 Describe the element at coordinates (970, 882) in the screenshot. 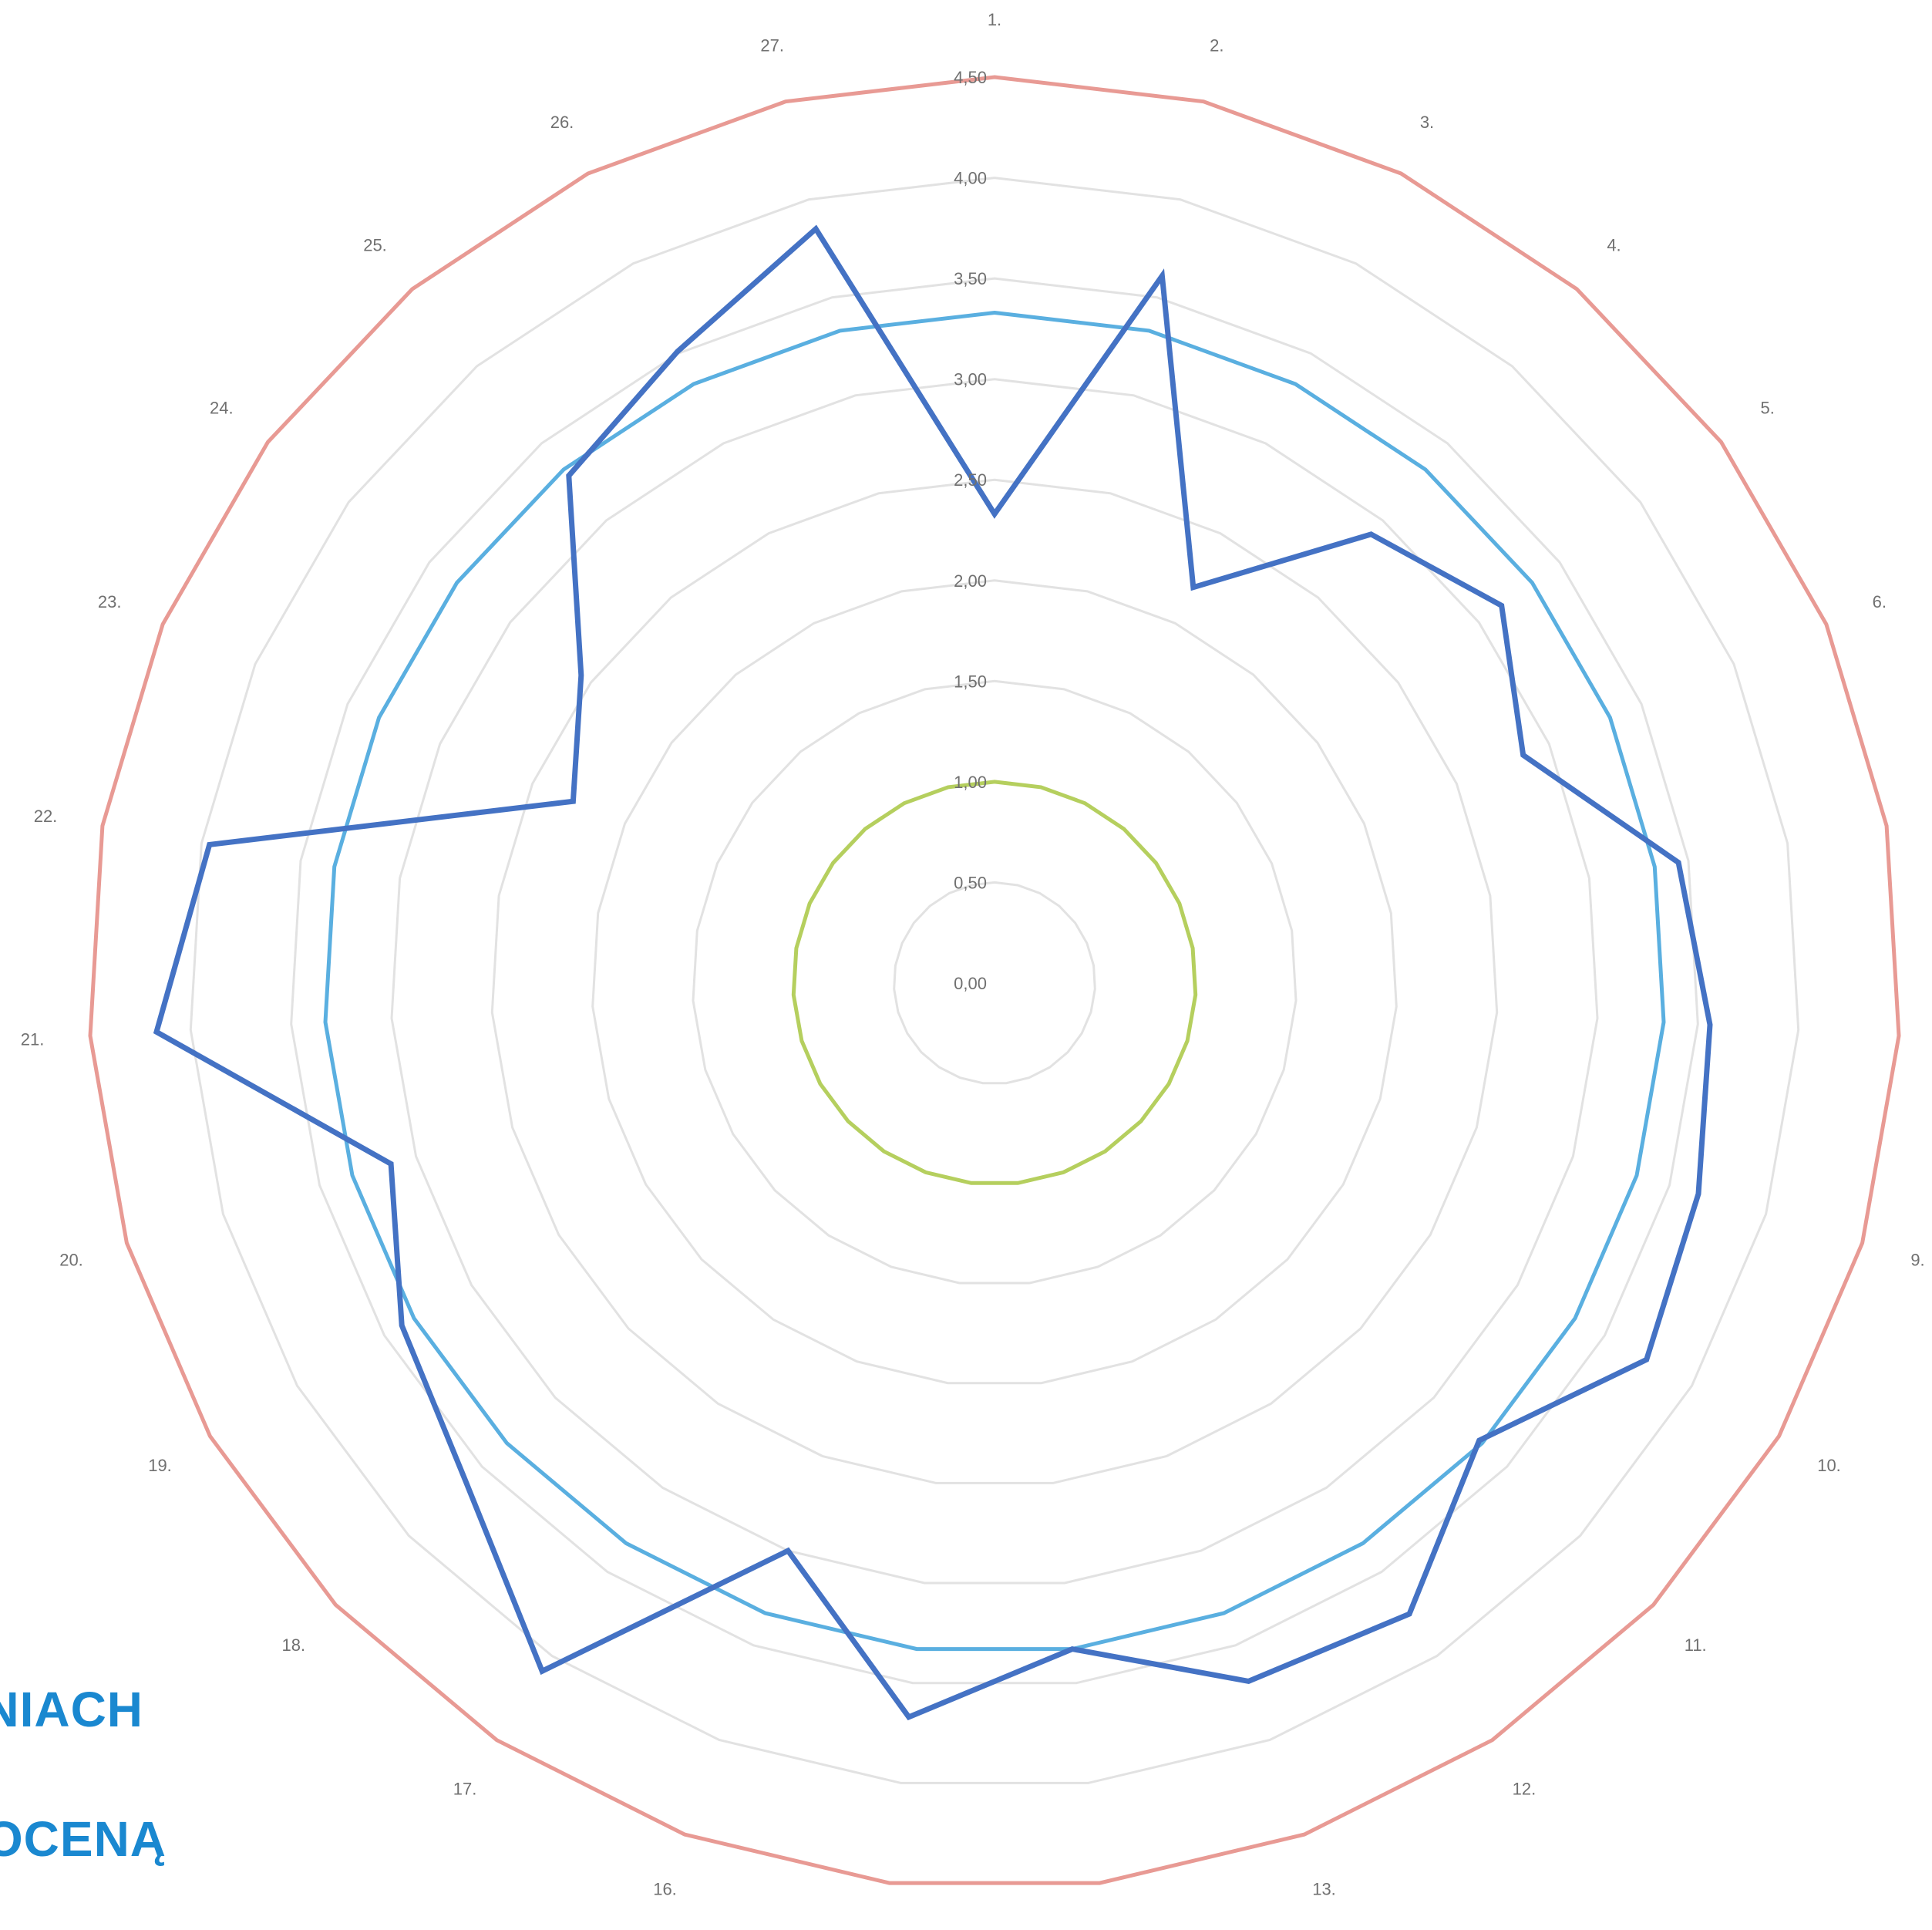

I see `radial-tick-label: 0,50` at that location.